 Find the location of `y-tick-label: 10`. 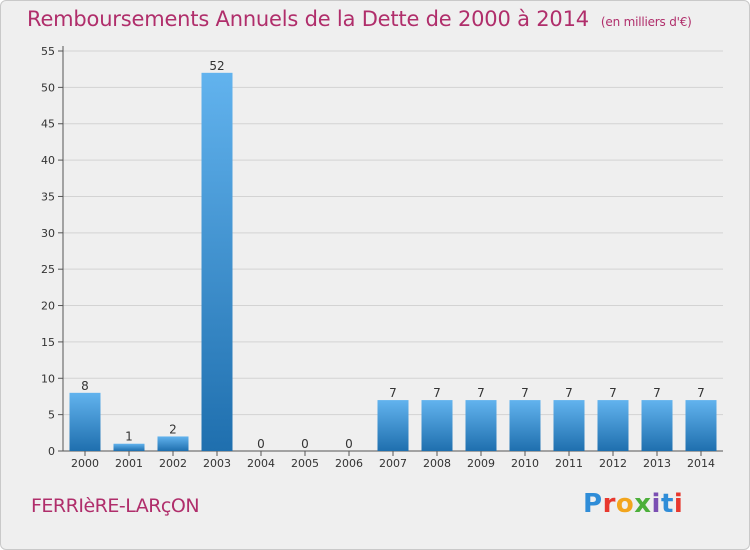

y-tick-label: 10 is located at coordinates (48, 378).